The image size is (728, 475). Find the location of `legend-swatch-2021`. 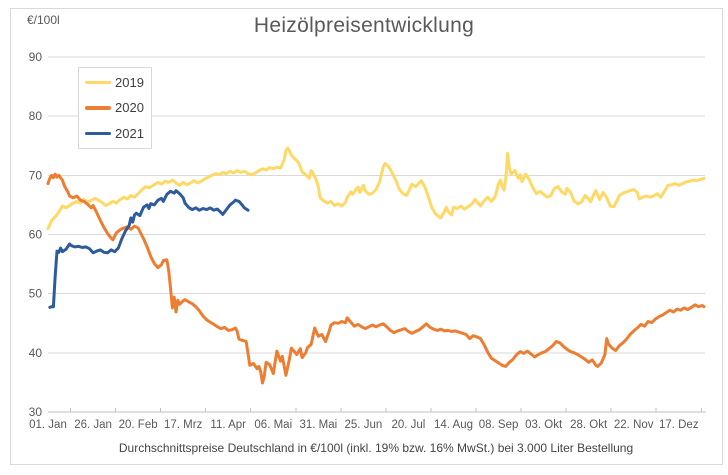

legend-swatch-2021 is located at coordinates (98, 133).